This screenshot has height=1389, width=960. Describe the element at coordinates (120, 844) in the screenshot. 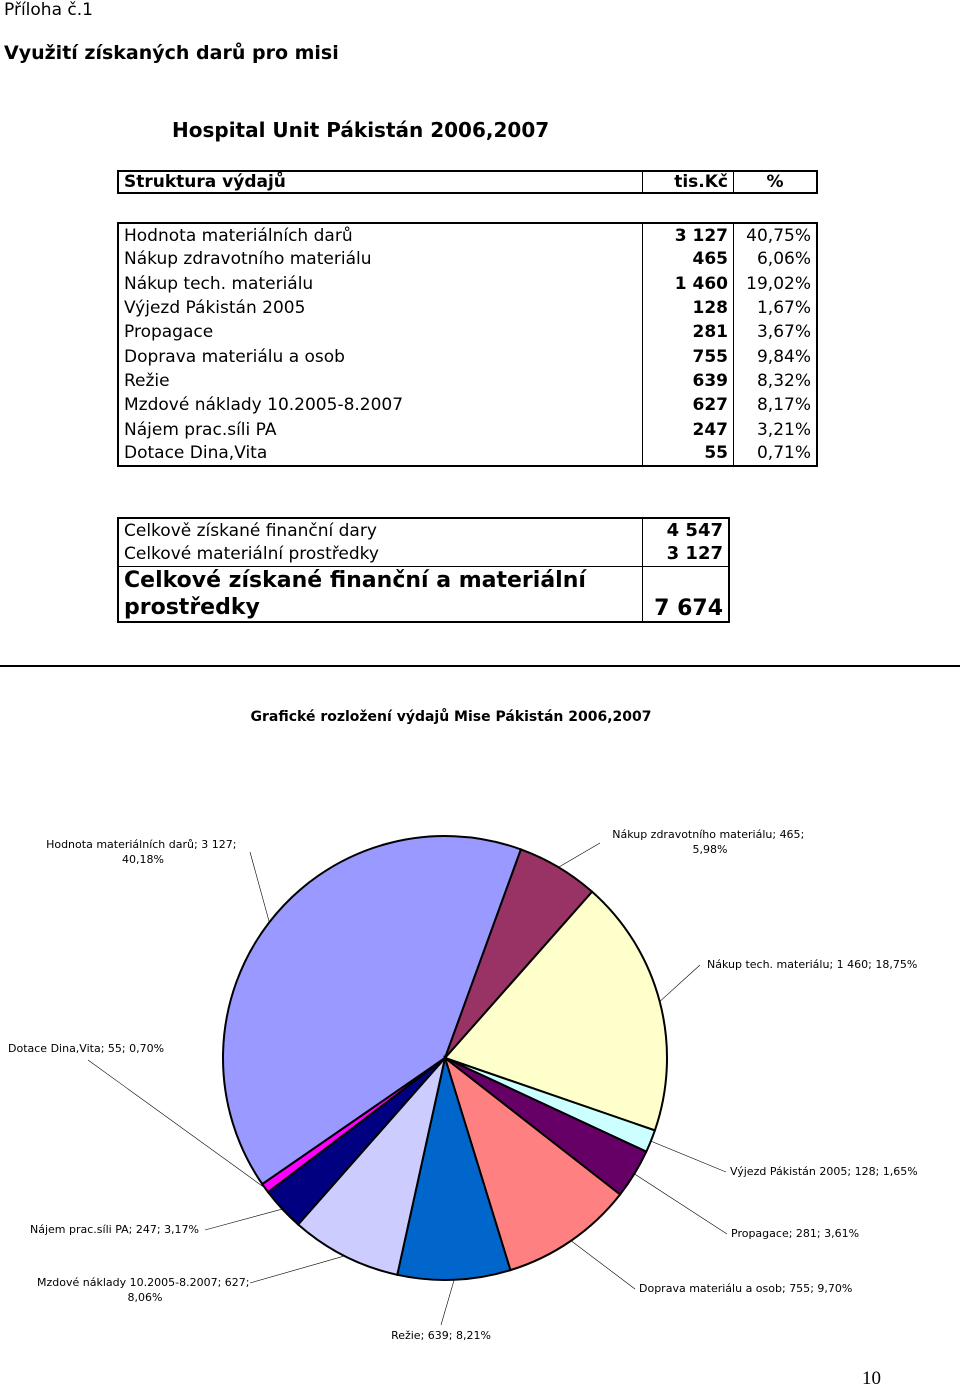

I see `label-part: Hodnota materiálních darů` at that location.